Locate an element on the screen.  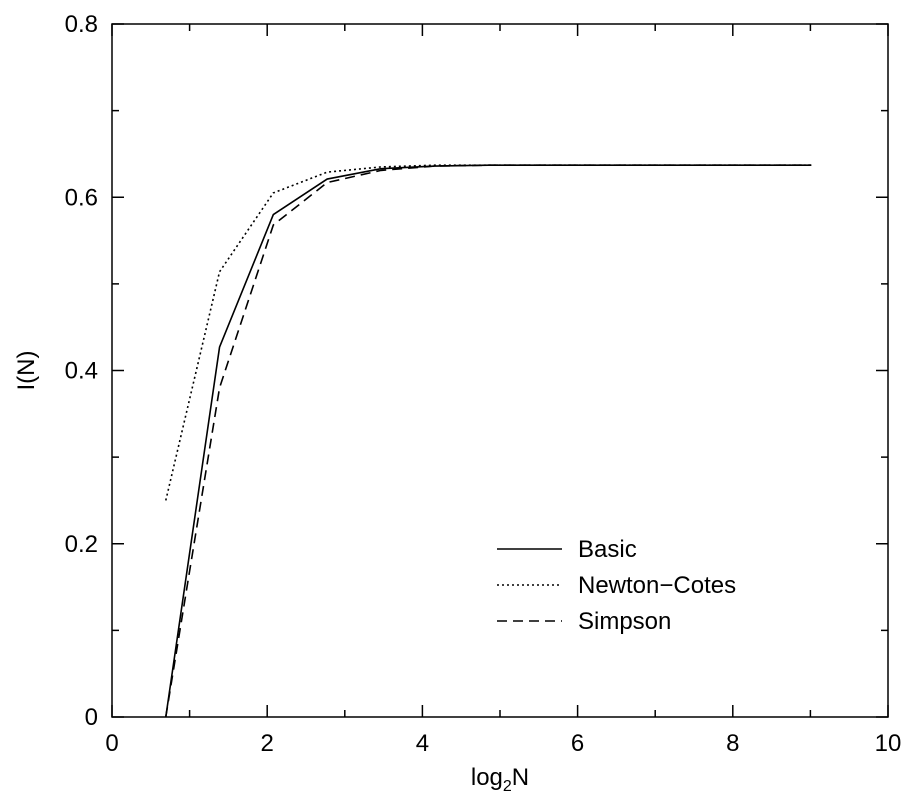
legend: Basic Newton−Cotes Simpson is located at coordinates (616, 585).